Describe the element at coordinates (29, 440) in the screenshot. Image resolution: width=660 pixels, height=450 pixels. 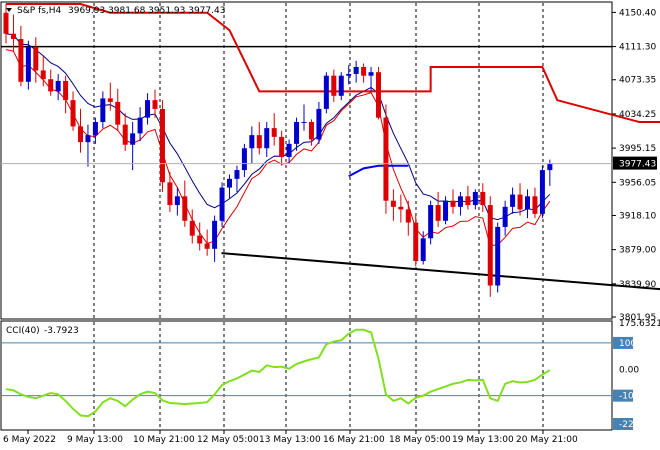
I see `x-tick-label: 6 May 2022` at that location.